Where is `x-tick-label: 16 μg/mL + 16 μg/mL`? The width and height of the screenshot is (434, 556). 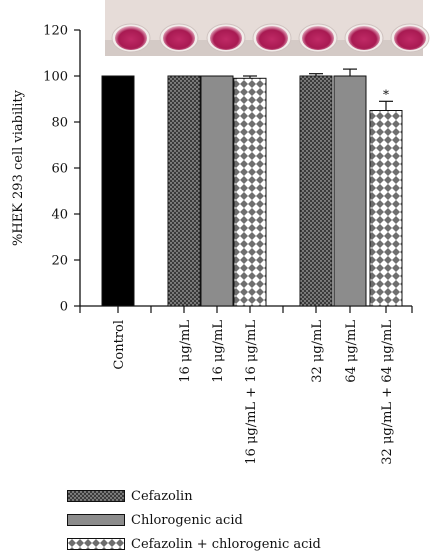 x-tick-label: 16 μg/mL + 16 μg/mL is located at coordinates (251, 392).